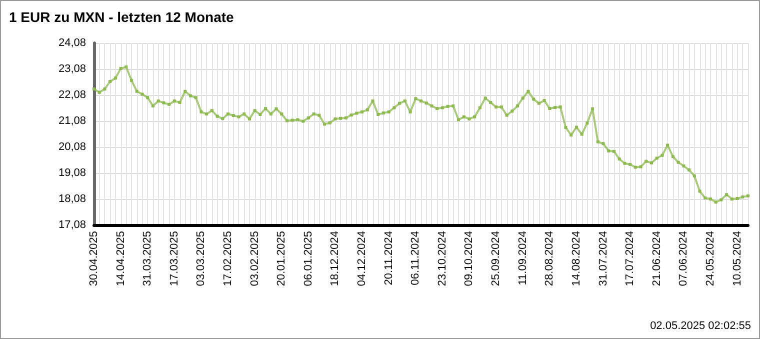  I want to click on x-tick-label: 10.05.2024, so click(737, 258).